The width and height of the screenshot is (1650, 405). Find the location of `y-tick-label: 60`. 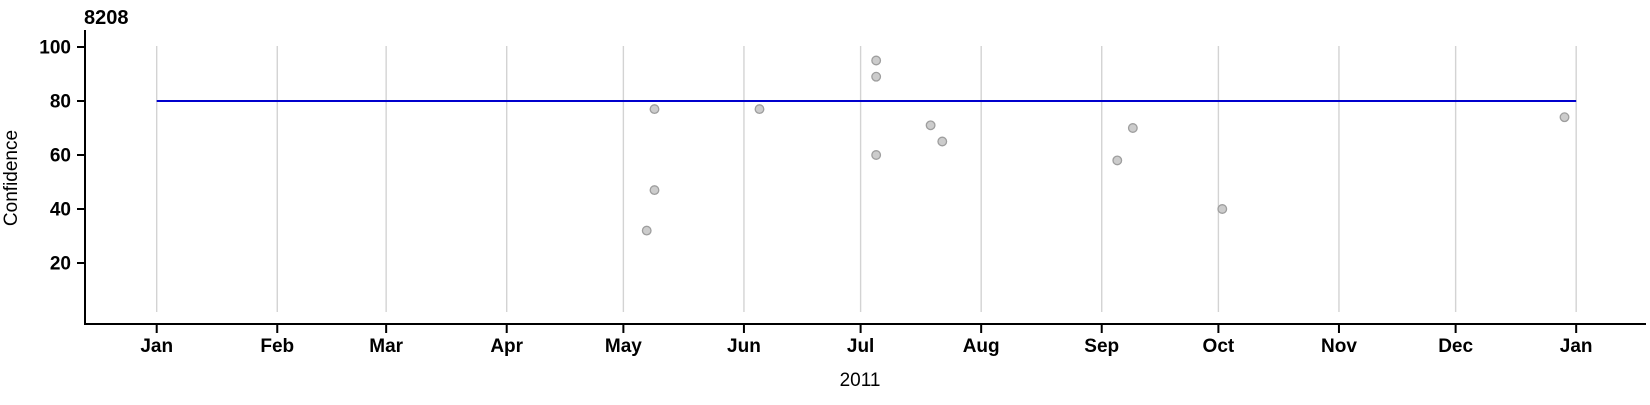

y-tick-label: 60 is located at coordinates (60, 156).